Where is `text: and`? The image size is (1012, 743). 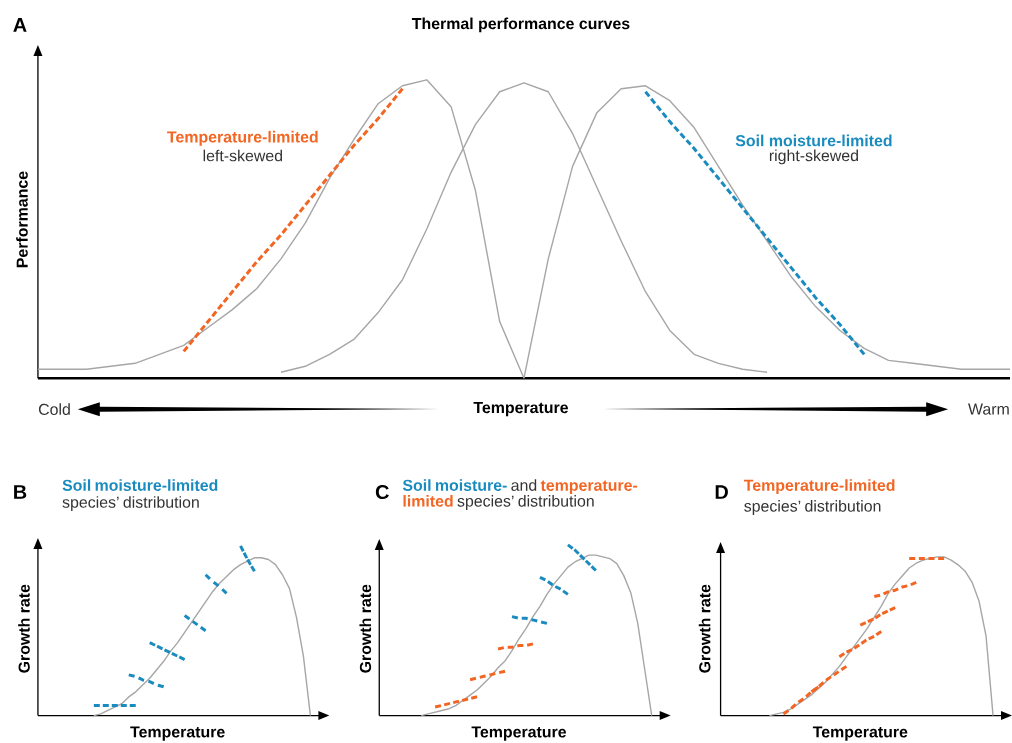 text: and is located at coordinates (524, 485).